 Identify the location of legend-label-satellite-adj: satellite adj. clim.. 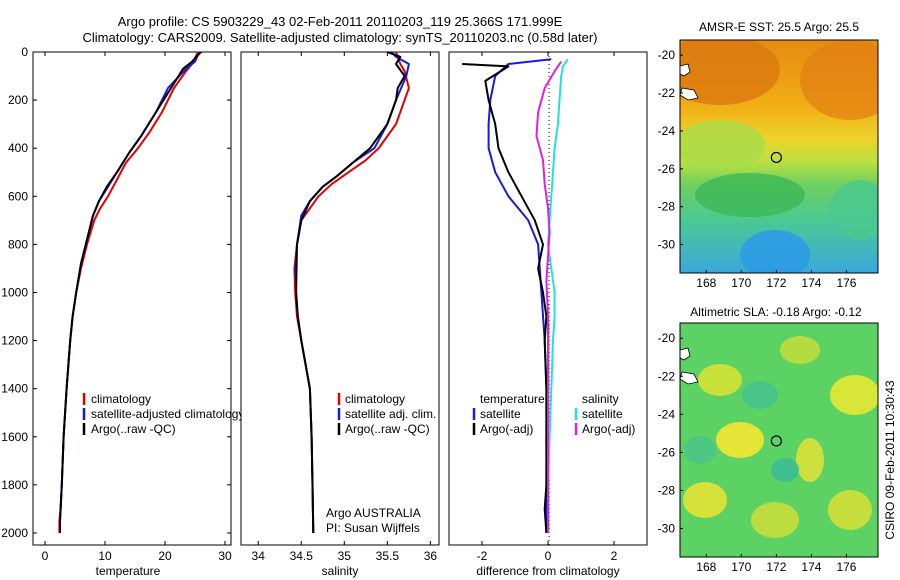
(390, 414).